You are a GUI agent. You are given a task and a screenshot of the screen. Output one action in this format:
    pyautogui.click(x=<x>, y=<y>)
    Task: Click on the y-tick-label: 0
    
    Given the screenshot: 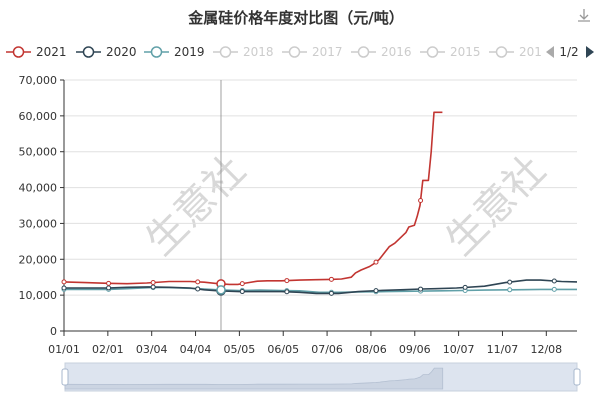 What is the action you would take?
    pyautogui.click(x=53, y=331)
    